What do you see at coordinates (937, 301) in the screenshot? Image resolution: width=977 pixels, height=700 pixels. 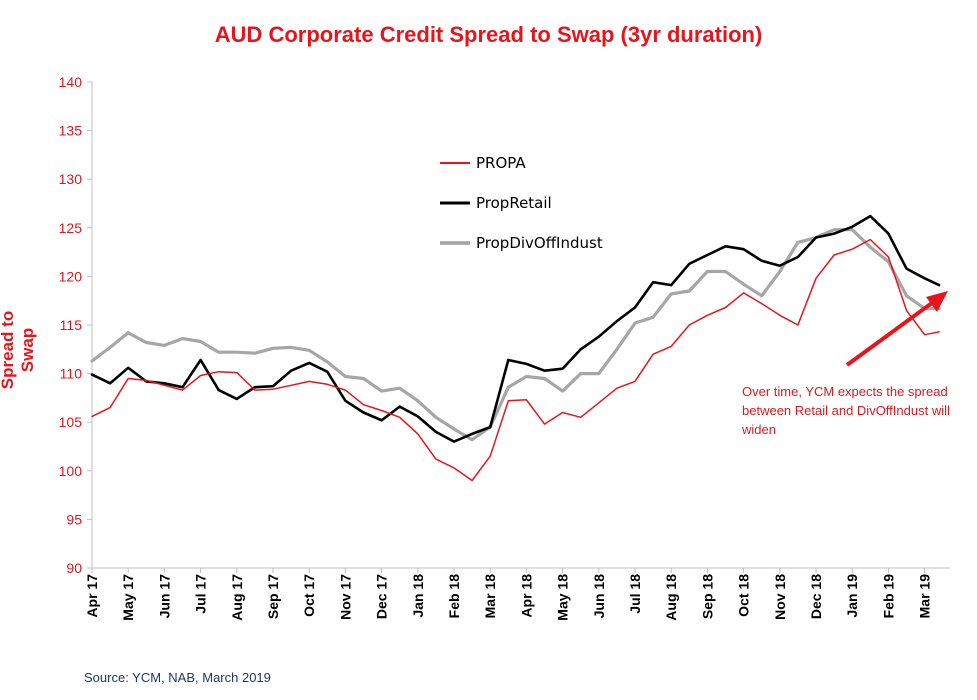 I see `arrow-head` at bounding box center [937, 301].